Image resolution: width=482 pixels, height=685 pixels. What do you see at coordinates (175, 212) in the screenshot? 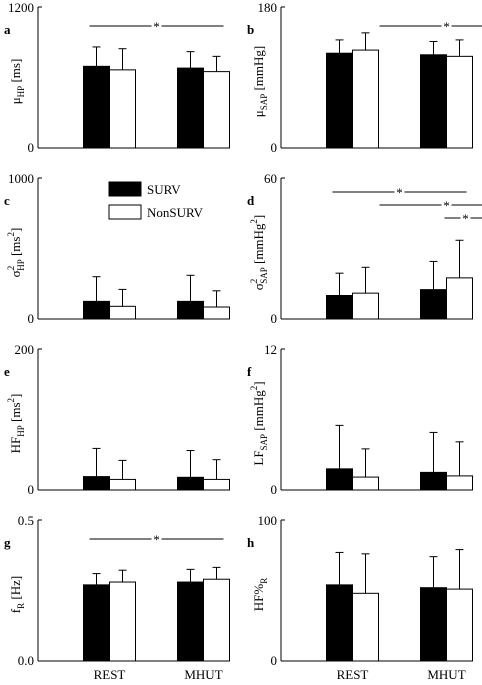
I see `legend-label-nonsurv: NonSURV` at bounding box center [175, 212].